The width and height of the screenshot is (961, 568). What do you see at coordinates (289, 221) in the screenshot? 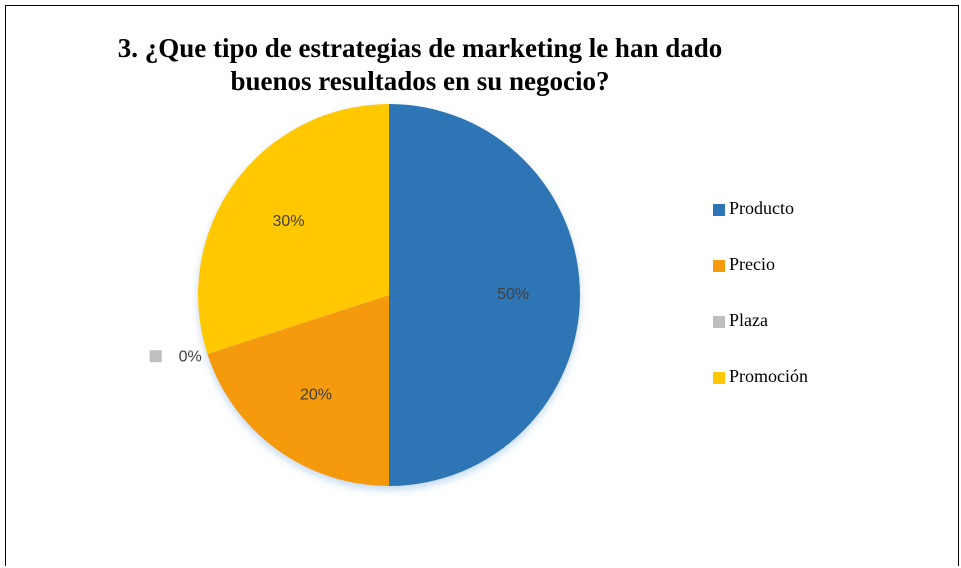
I see `data-label: 30%` at bounding box center [289, 221].